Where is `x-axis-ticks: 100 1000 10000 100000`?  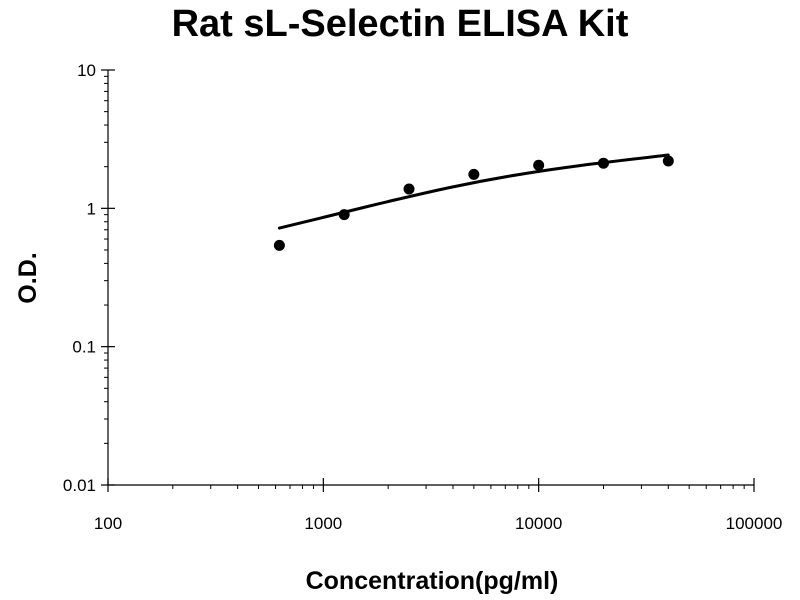 x-axis-ticks: 100 1000 10000 100000 is located at coordinates (438, 505).